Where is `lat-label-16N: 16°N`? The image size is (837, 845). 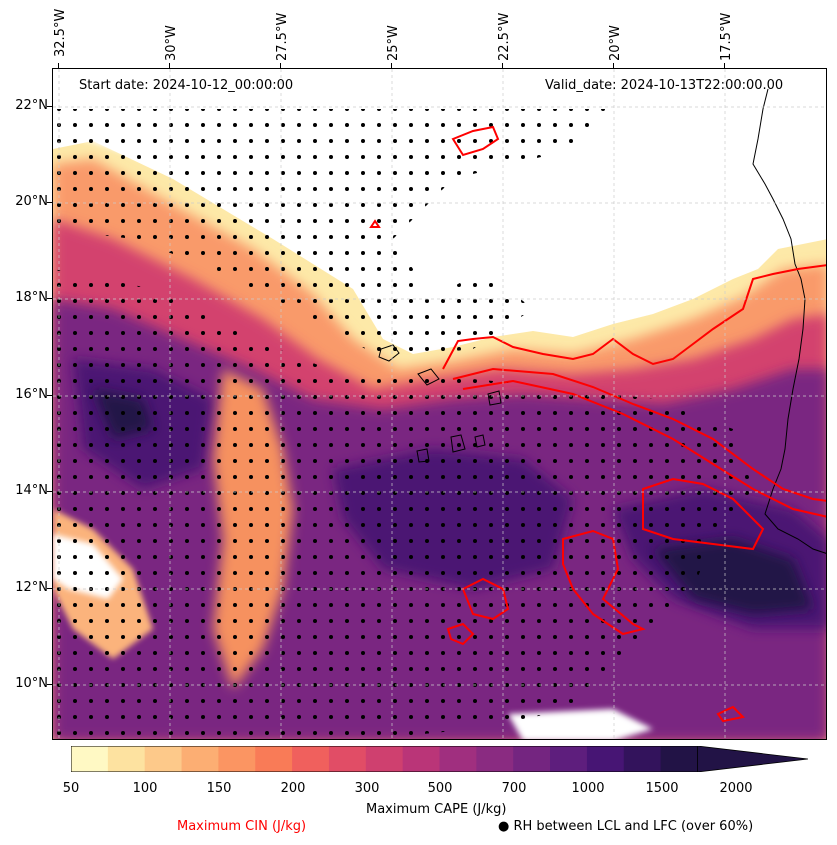 lat-label-16N: 16°N is located at coordinates (31, 394).